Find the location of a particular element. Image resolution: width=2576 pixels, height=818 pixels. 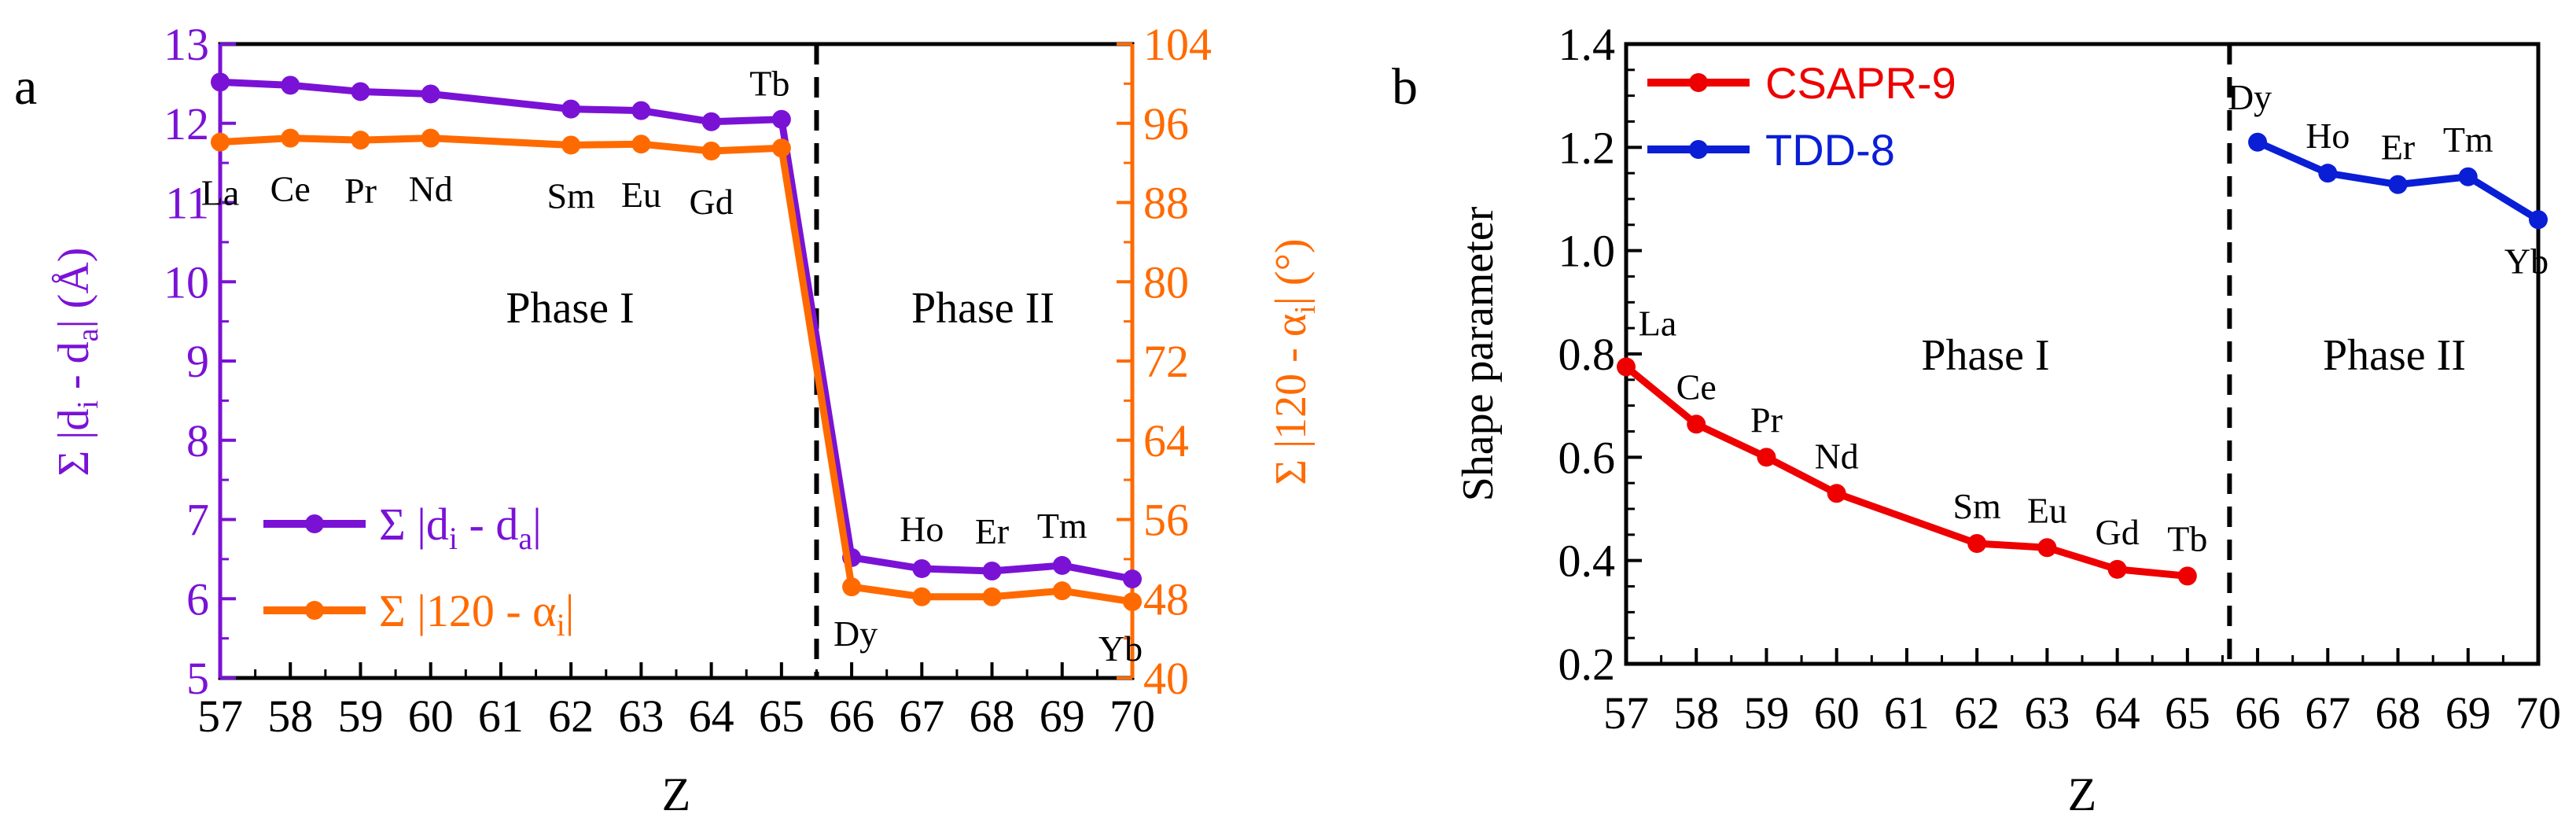

y-tick-label: 1.2 is located at coordinates (1587, 147).